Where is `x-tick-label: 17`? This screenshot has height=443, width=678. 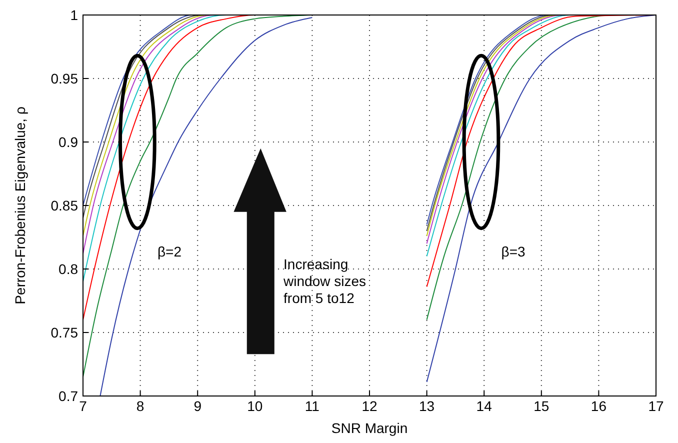 x-tick-label: 17 is located at coordinates (656, 406).